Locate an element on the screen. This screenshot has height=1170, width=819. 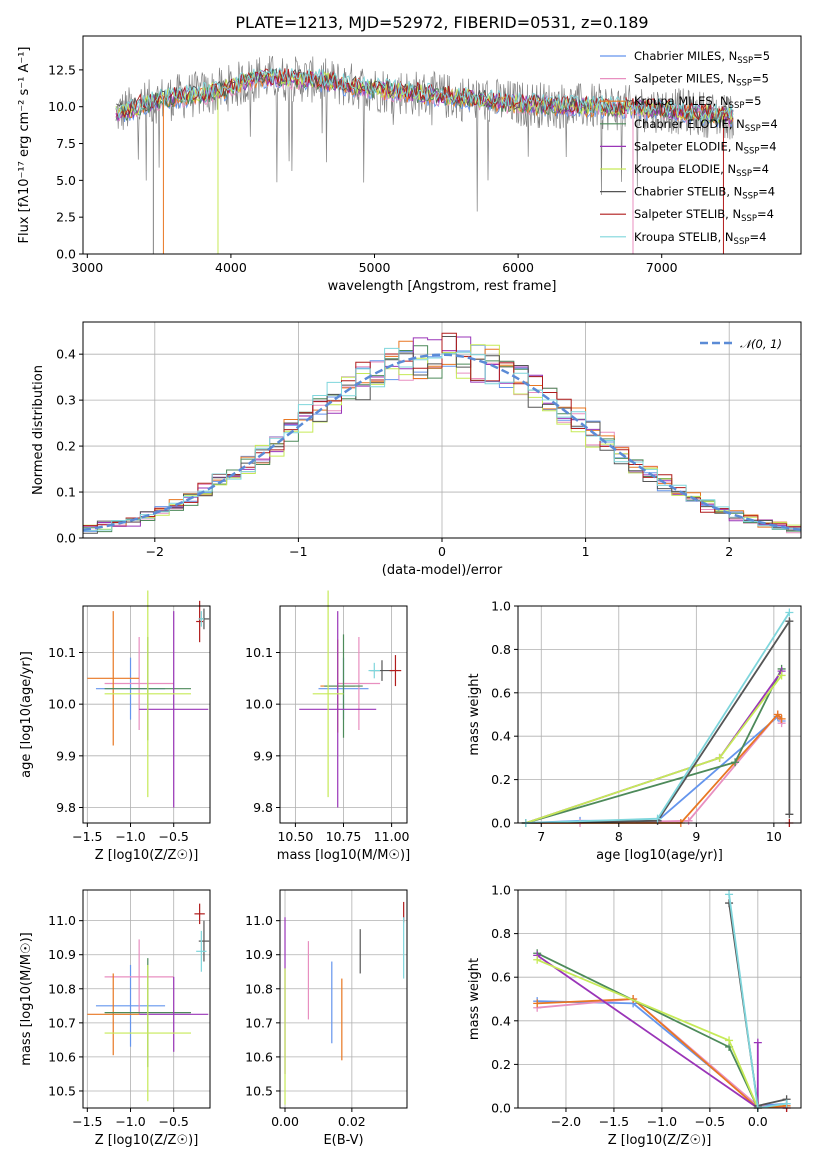
massweight-vs-z-xtick-label: −0.5 is located at coordinates (710, 1121).